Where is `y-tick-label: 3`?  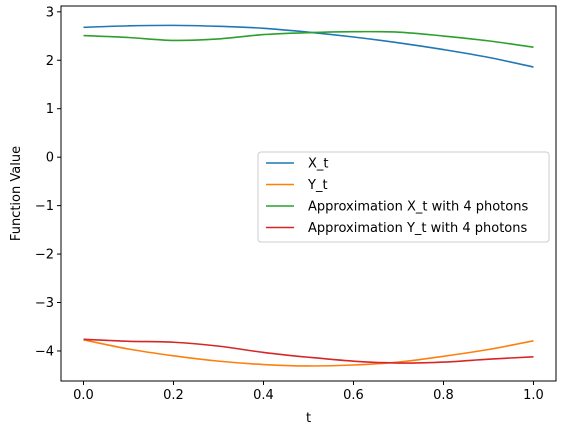
y-tick-label: 3 is located at coordinates (50, 12).